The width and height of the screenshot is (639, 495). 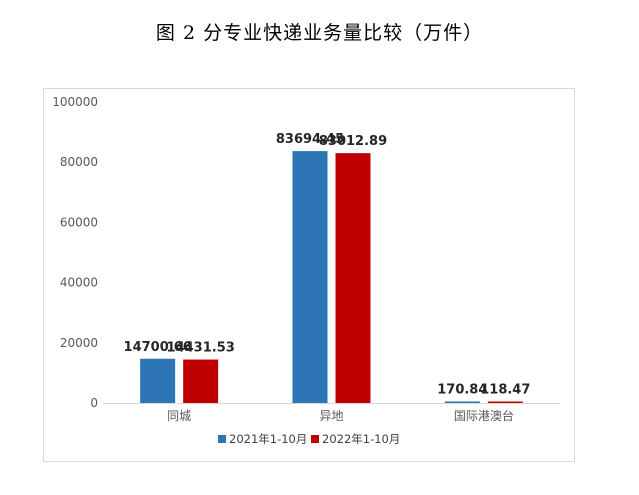 What do you see at coordinates (361, 439) in the screenshot?
I see `legend-label: 2022年1-10月` at bounding box center [361, 439].